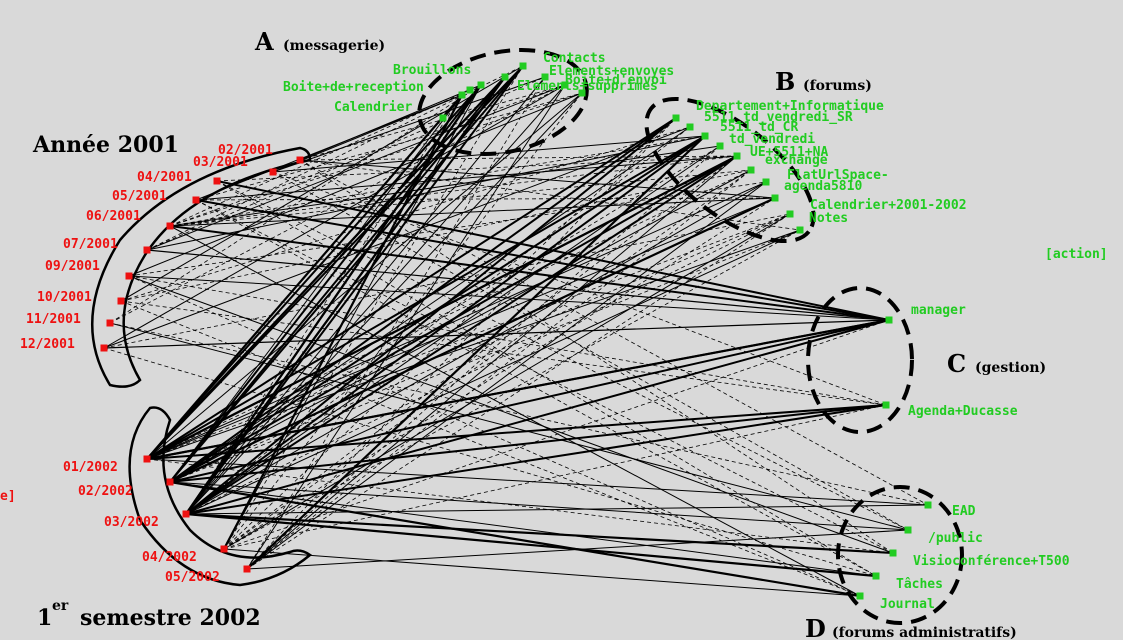 This screenshot has height=640, width=1123. Describe the element at coordinates (837, 86) in the screenshot. I see `group-b-name: (forums)` at that location.